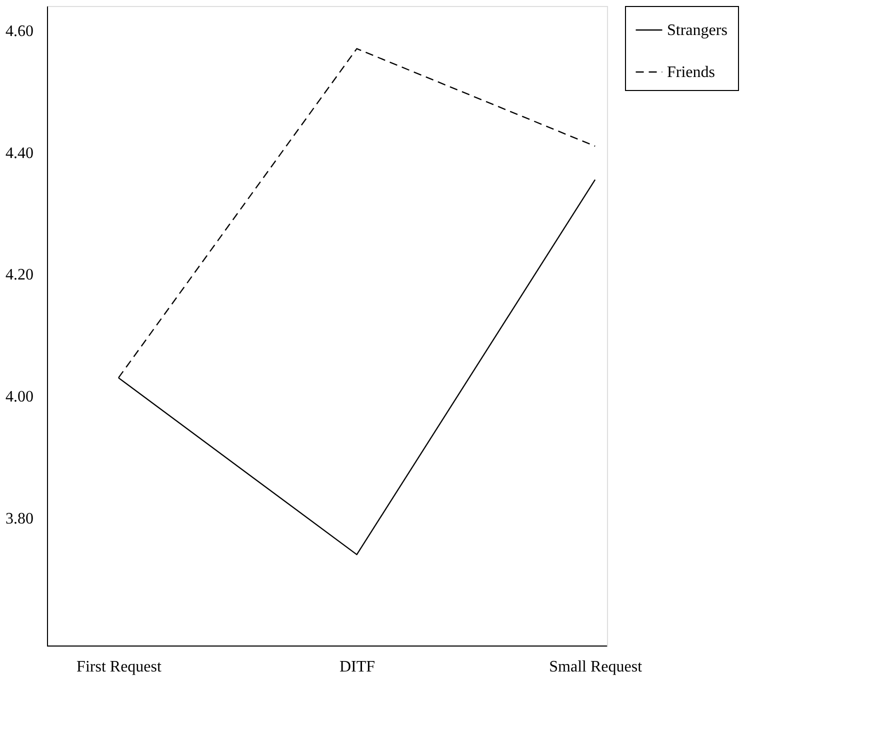  I want to click on y-tick-label: 4.20, so click(20, 275).